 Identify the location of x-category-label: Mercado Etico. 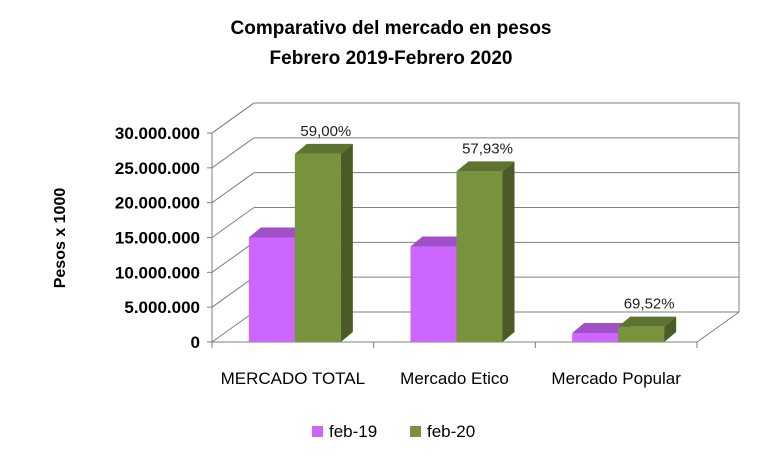
(454, 378).